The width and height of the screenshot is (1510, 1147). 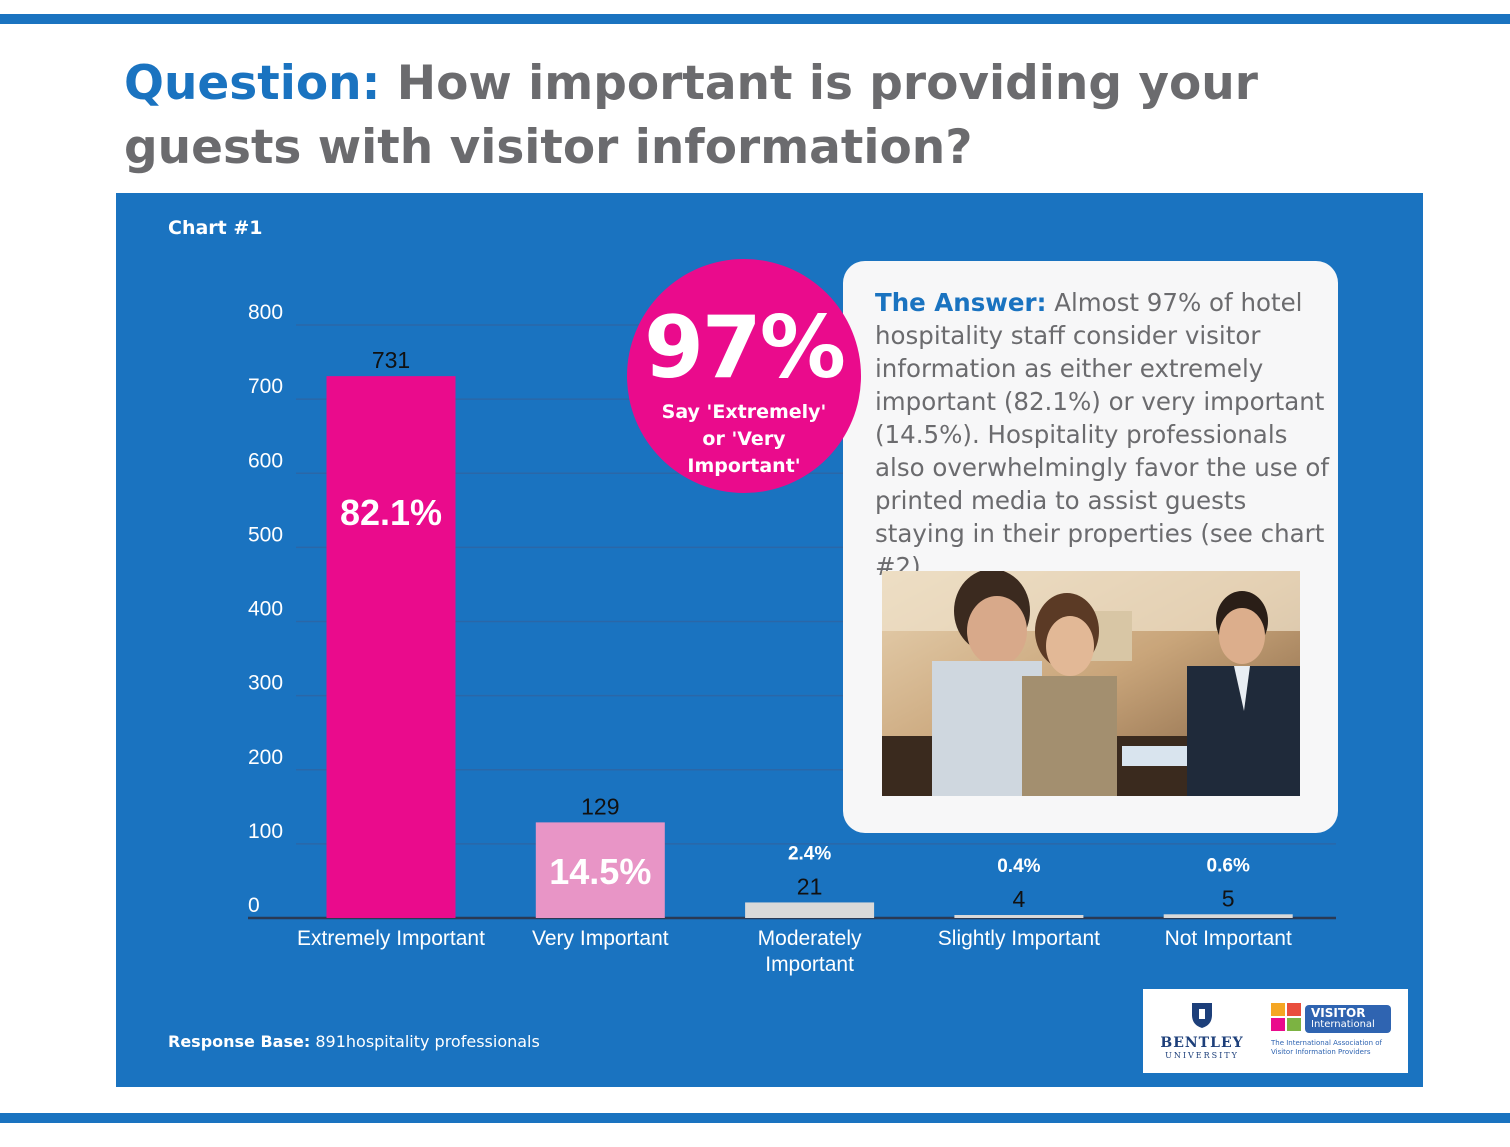 What do you see at coordinates (809, 964) in the screenshot?
I see `x-category-label: Important` at bounding box center [809, 964].